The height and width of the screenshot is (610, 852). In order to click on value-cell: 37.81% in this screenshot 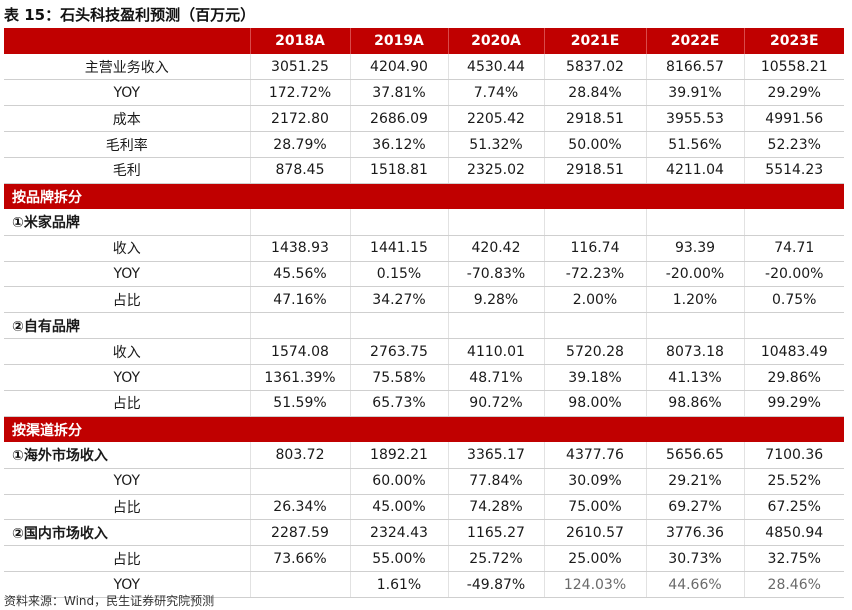, I will do `click(398, 93)`.